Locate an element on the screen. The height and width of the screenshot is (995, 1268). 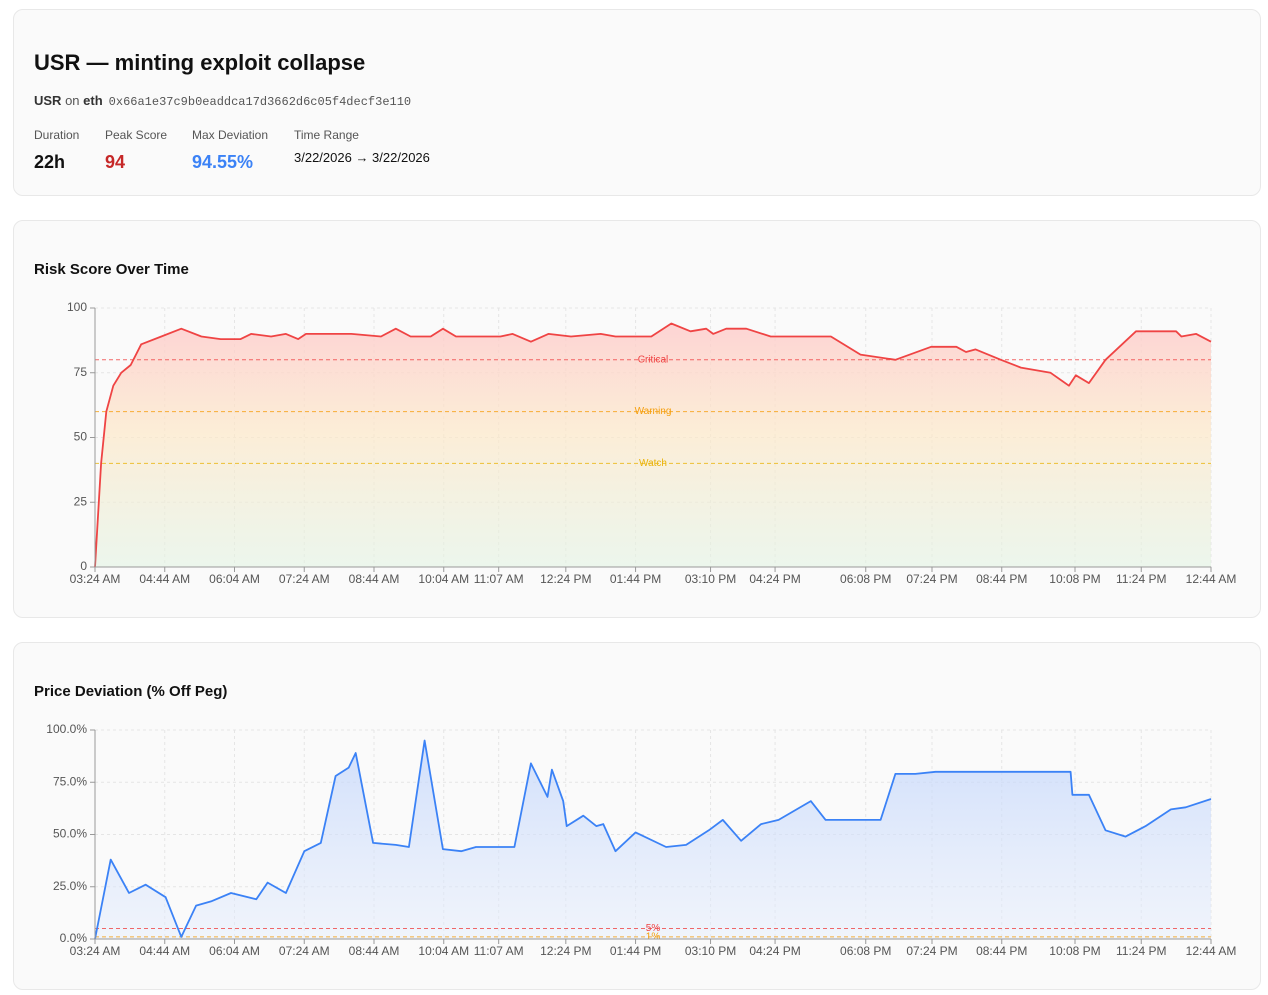
y-tick-label: 0.0% is located at coordinates (74, 938).